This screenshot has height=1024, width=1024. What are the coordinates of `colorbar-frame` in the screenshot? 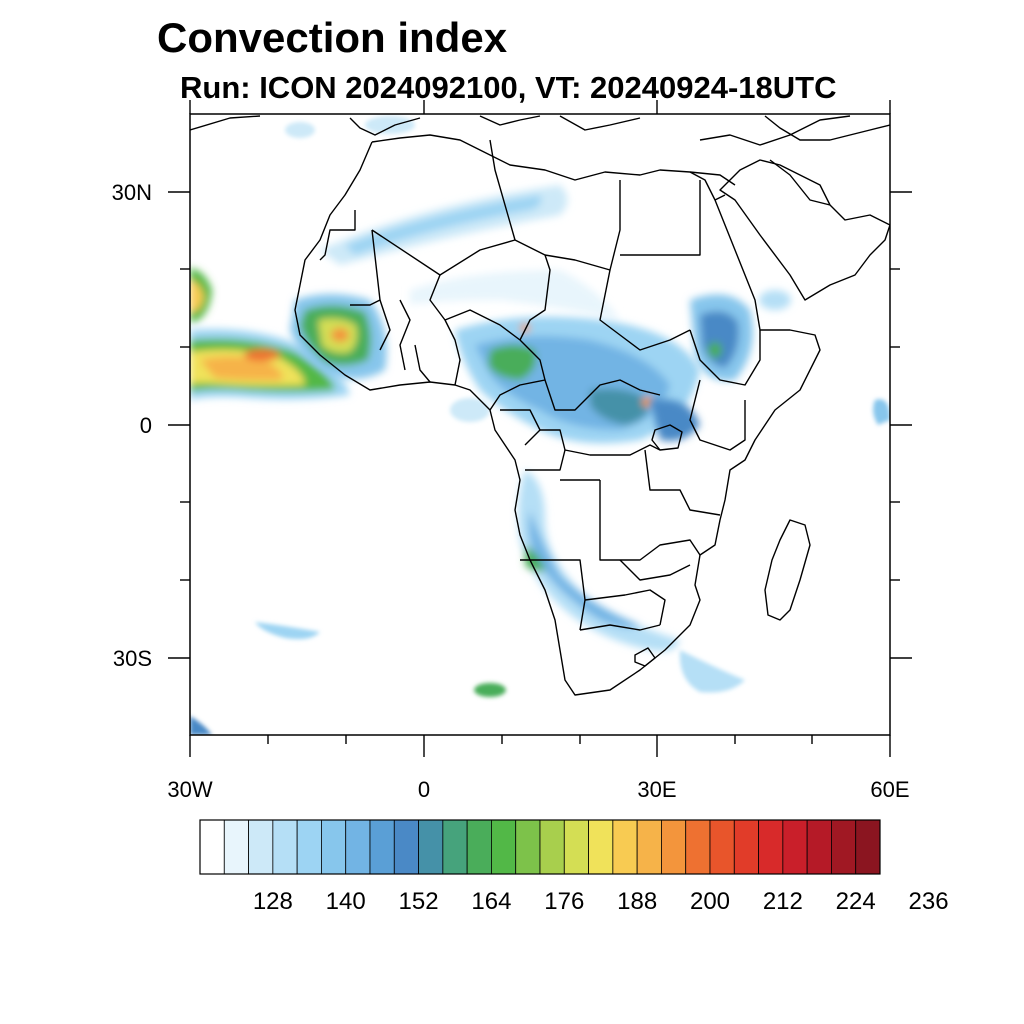 It's located at (540, 847).